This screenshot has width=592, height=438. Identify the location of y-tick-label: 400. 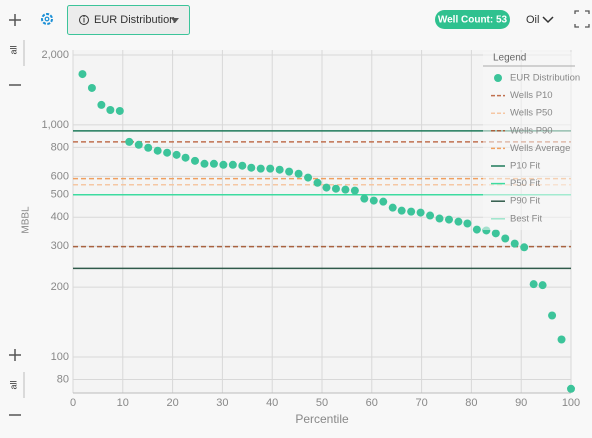
(60, 217).